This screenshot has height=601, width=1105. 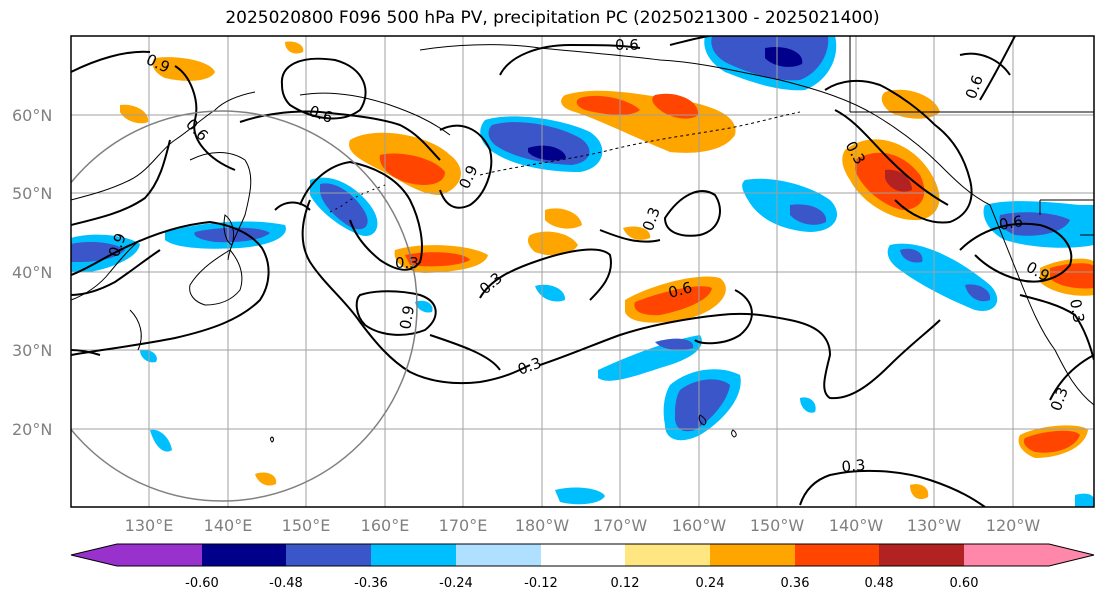 I want to click on colorbar-tick-label: -0.60, so click(x=202, y=583).